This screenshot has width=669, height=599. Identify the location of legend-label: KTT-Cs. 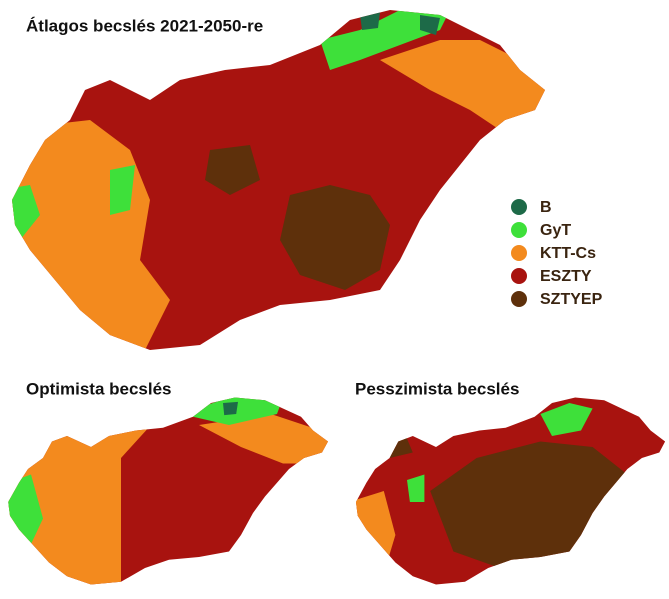
(568, 253).